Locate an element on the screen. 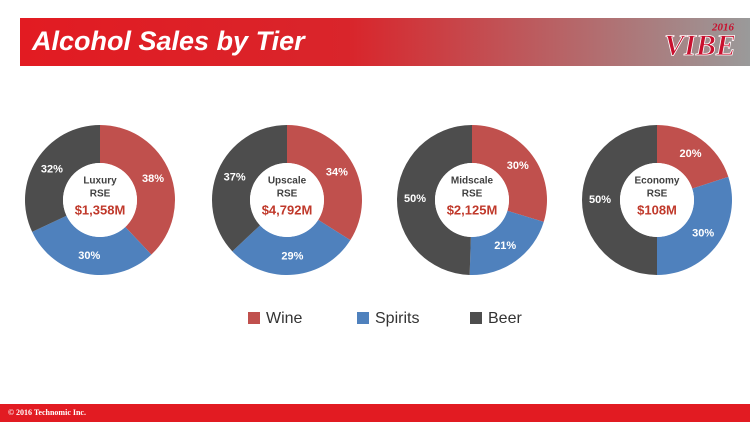  value-label: 32% is located at coordinates (52, 169).